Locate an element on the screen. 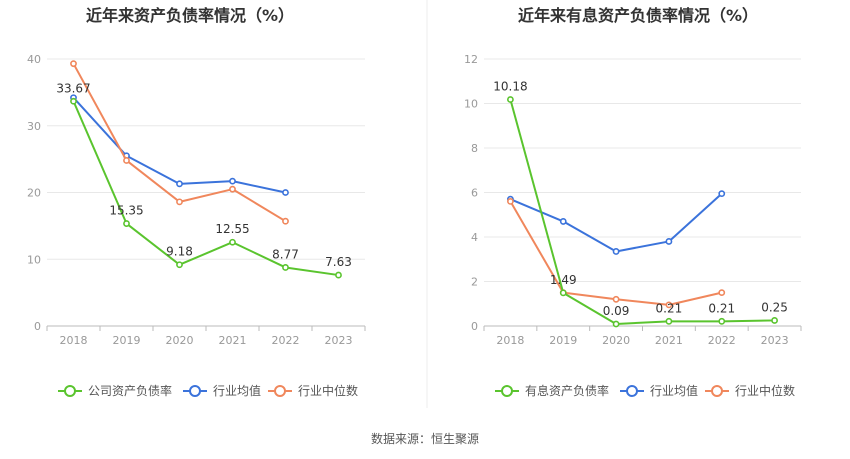  data-label: 15.35 is located at coordinates (126, 211).